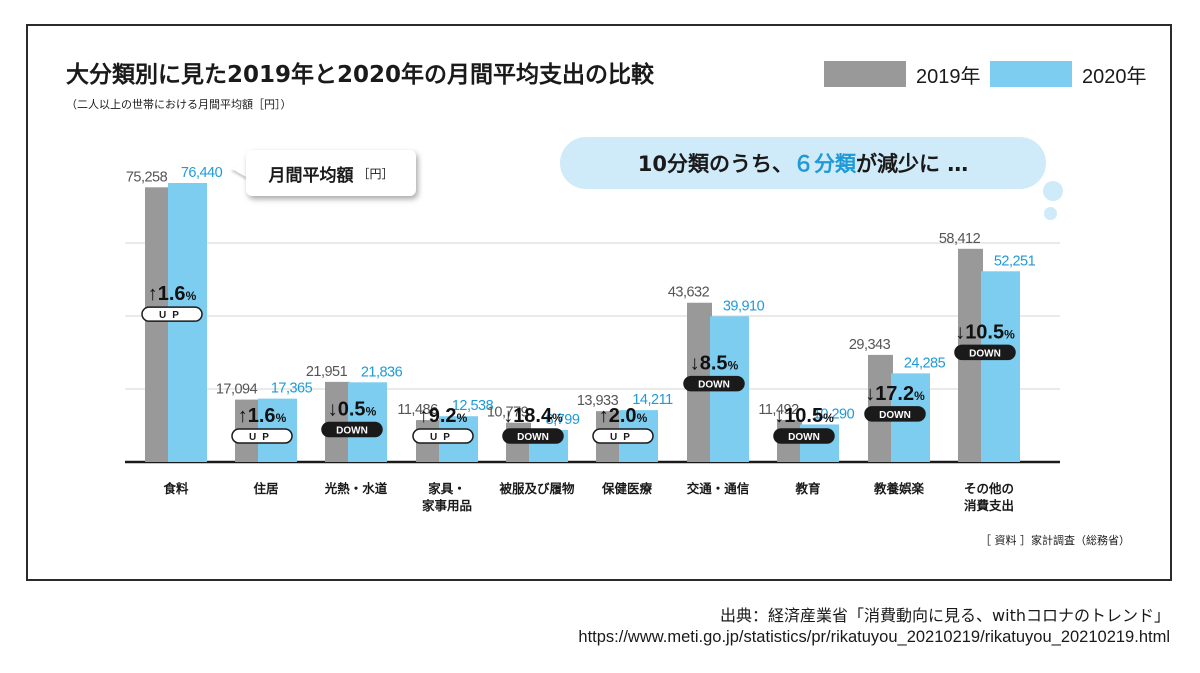 Image resolution: width=1200 pixels, height=673 pixels. I want to click on category-label: 保健医療, so click(627, 488).